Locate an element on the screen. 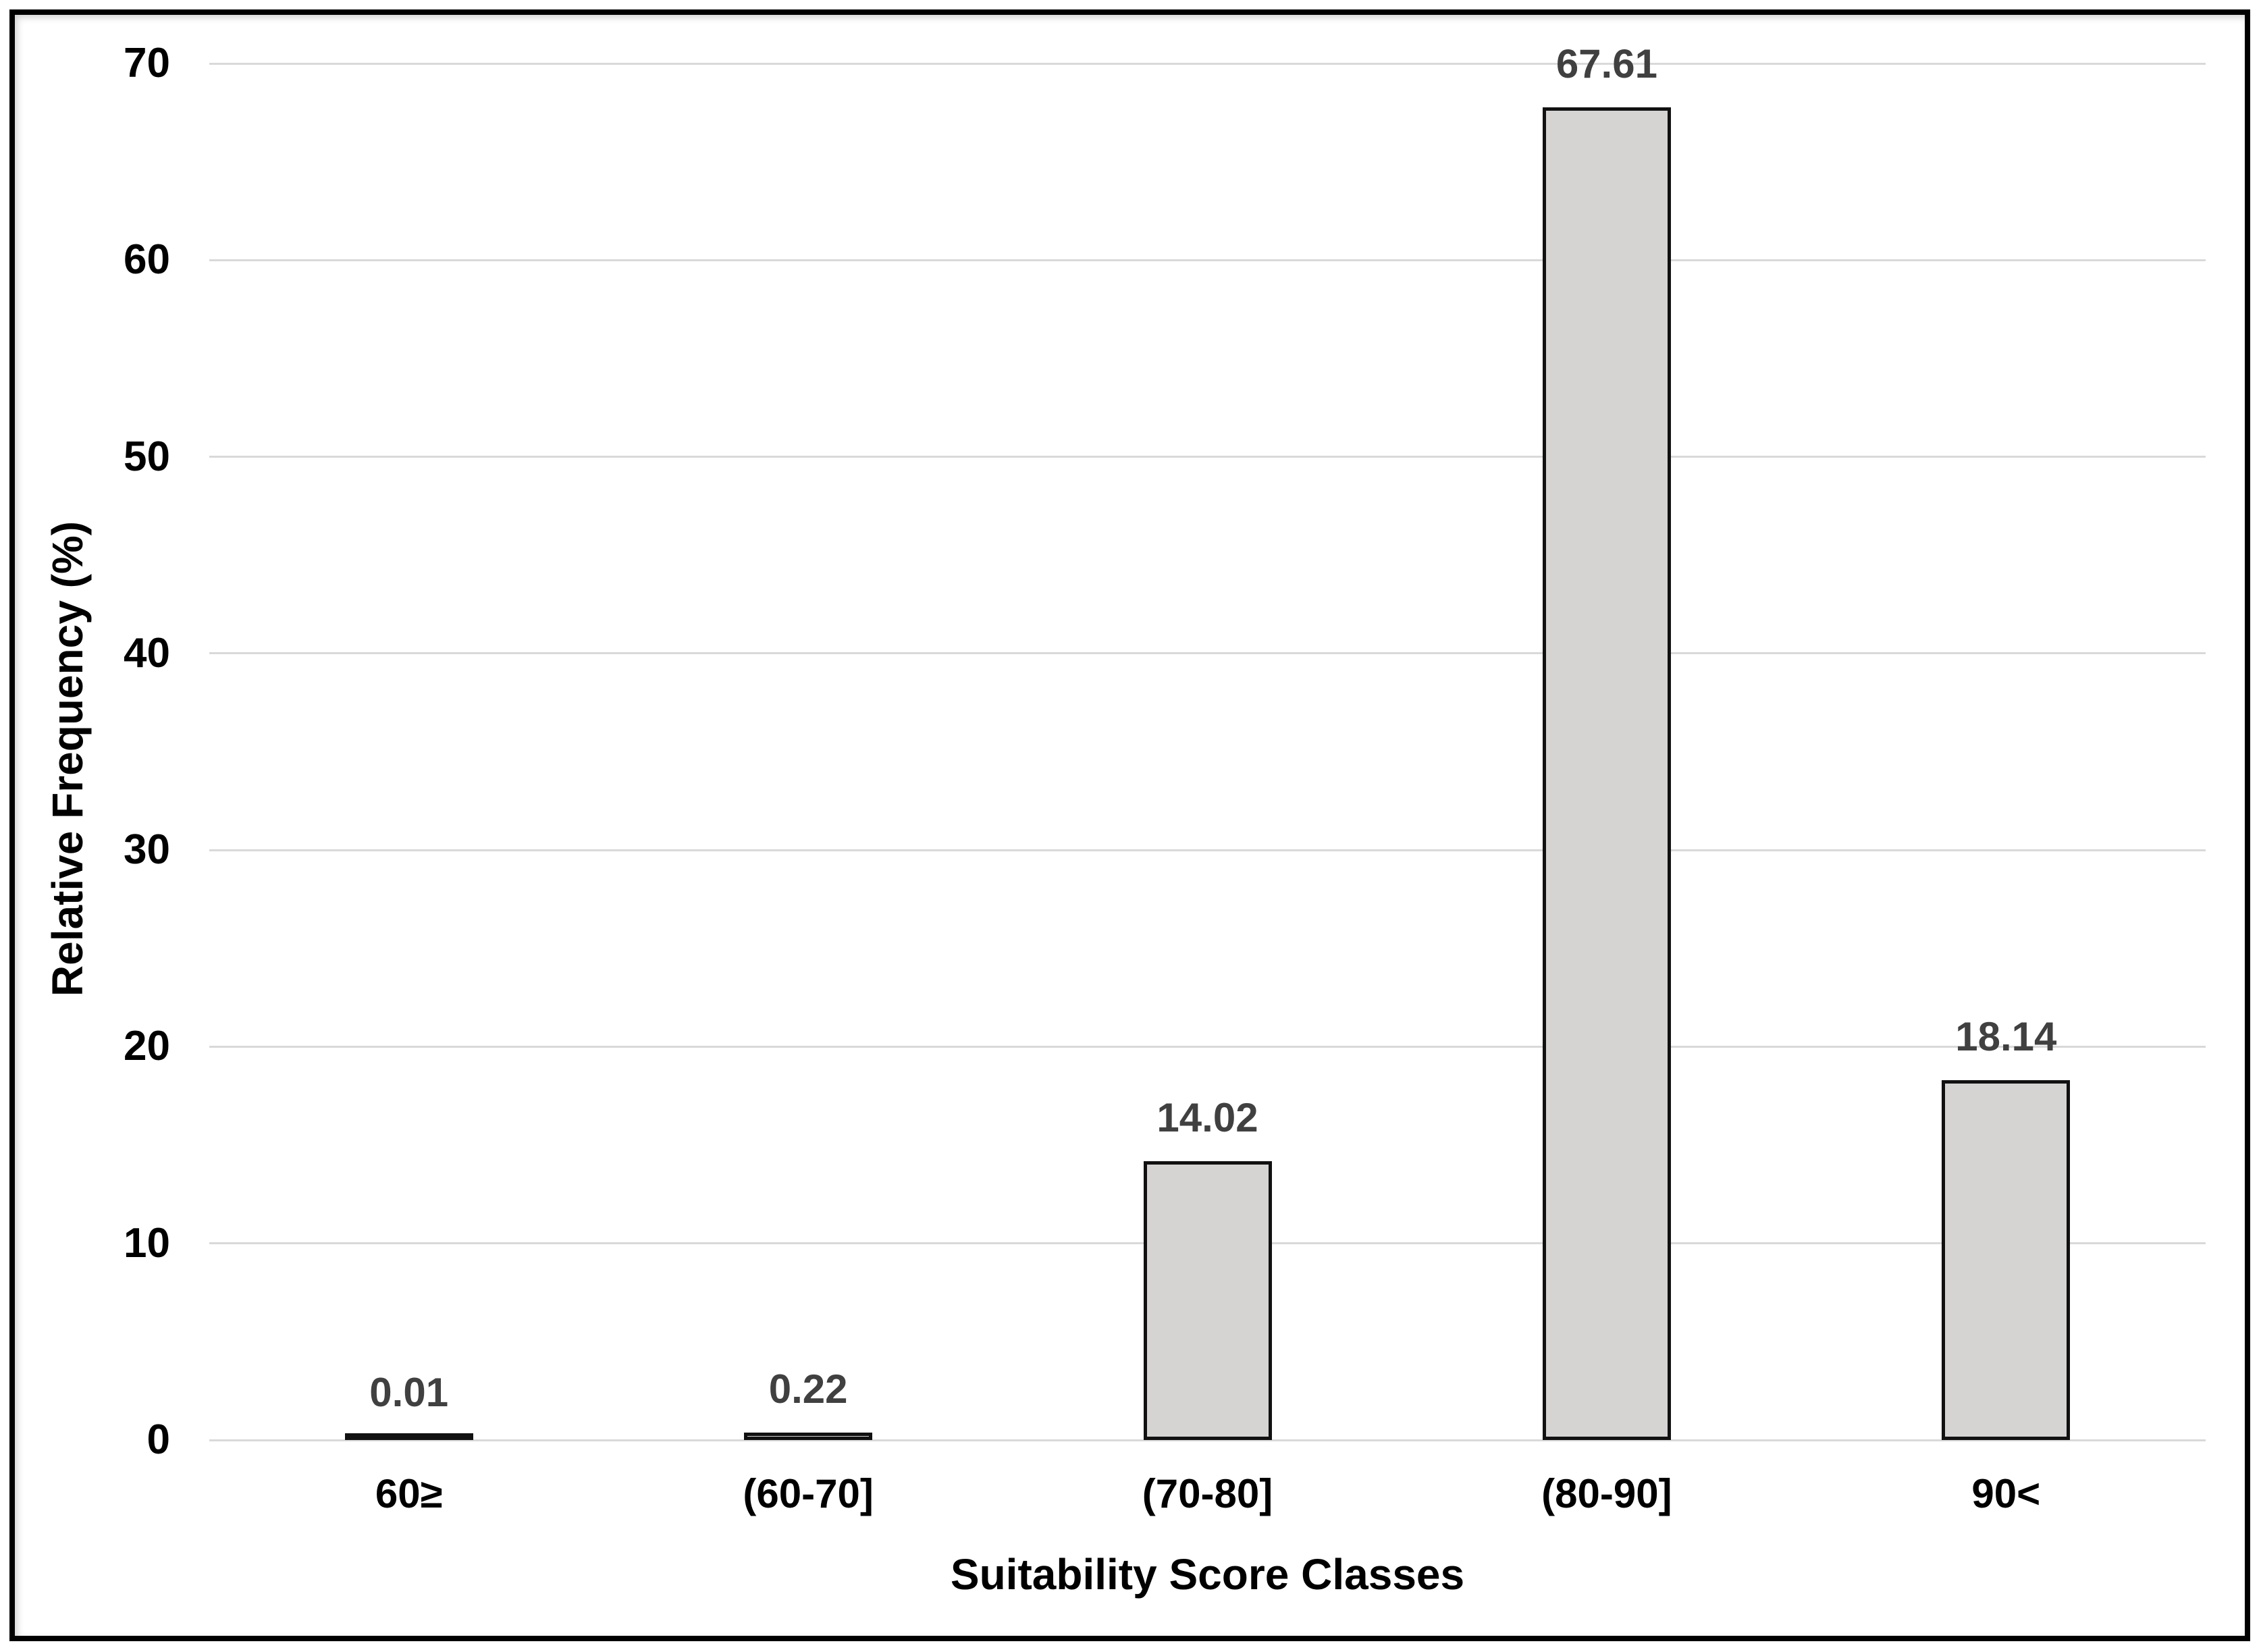  x-tick-label-4: (80-90] is located at coordinates (1607, 1493).